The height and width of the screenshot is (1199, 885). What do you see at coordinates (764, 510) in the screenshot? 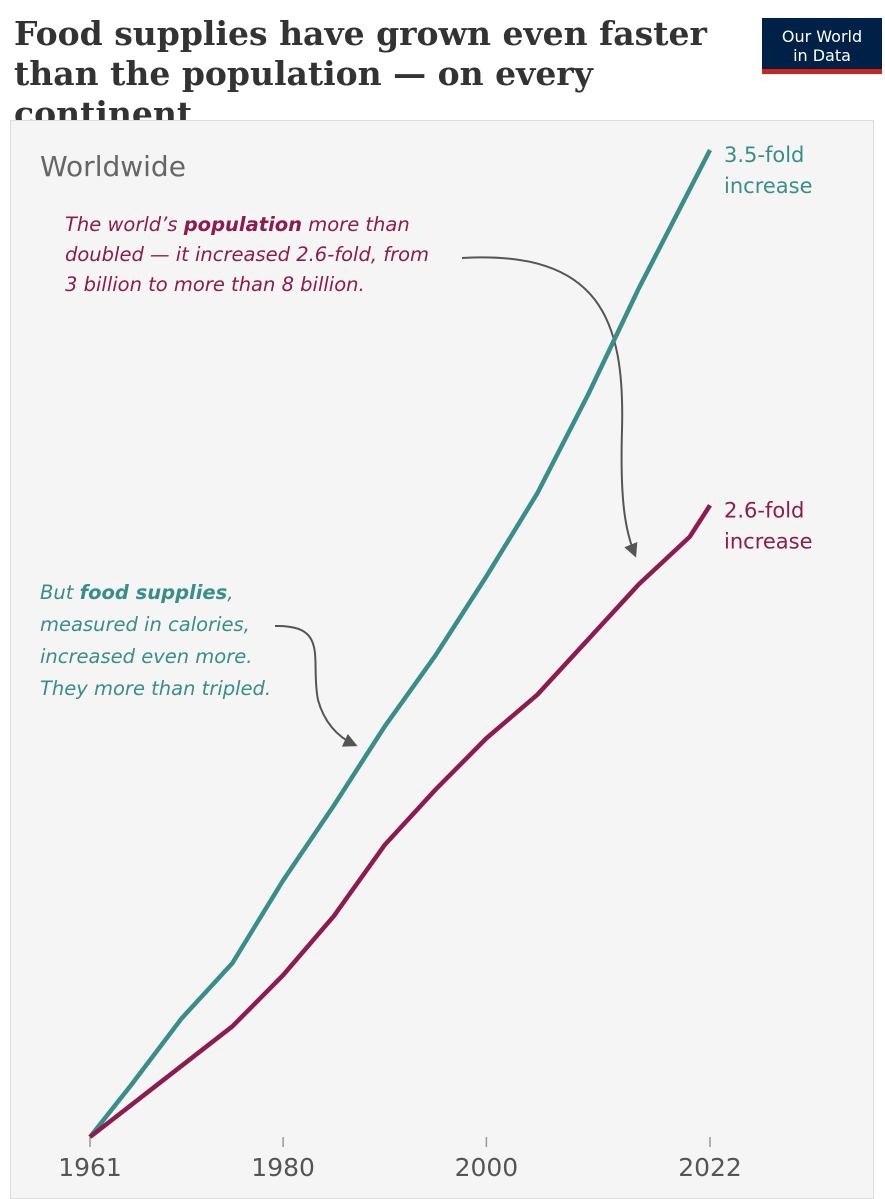
I see `series-label: 2.6-fold` at bounding box center [764, 510].